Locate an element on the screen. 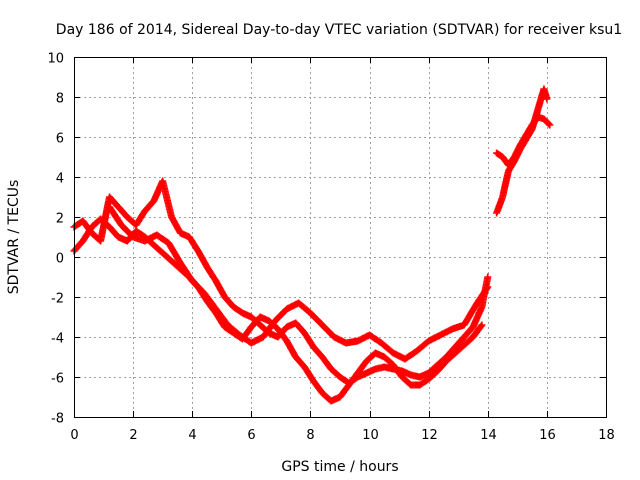 This screenshot has height=480, width=640. y-tick-label: 10 is located at coordinates (55, 59).